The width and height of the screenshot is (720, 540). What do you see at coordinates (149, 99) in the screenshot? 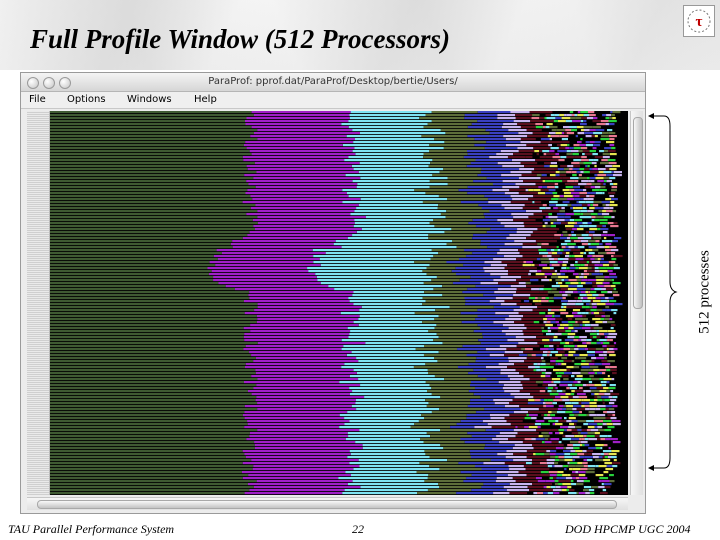
I see `menu-windows: Windows` at bounding box center [149, 99].